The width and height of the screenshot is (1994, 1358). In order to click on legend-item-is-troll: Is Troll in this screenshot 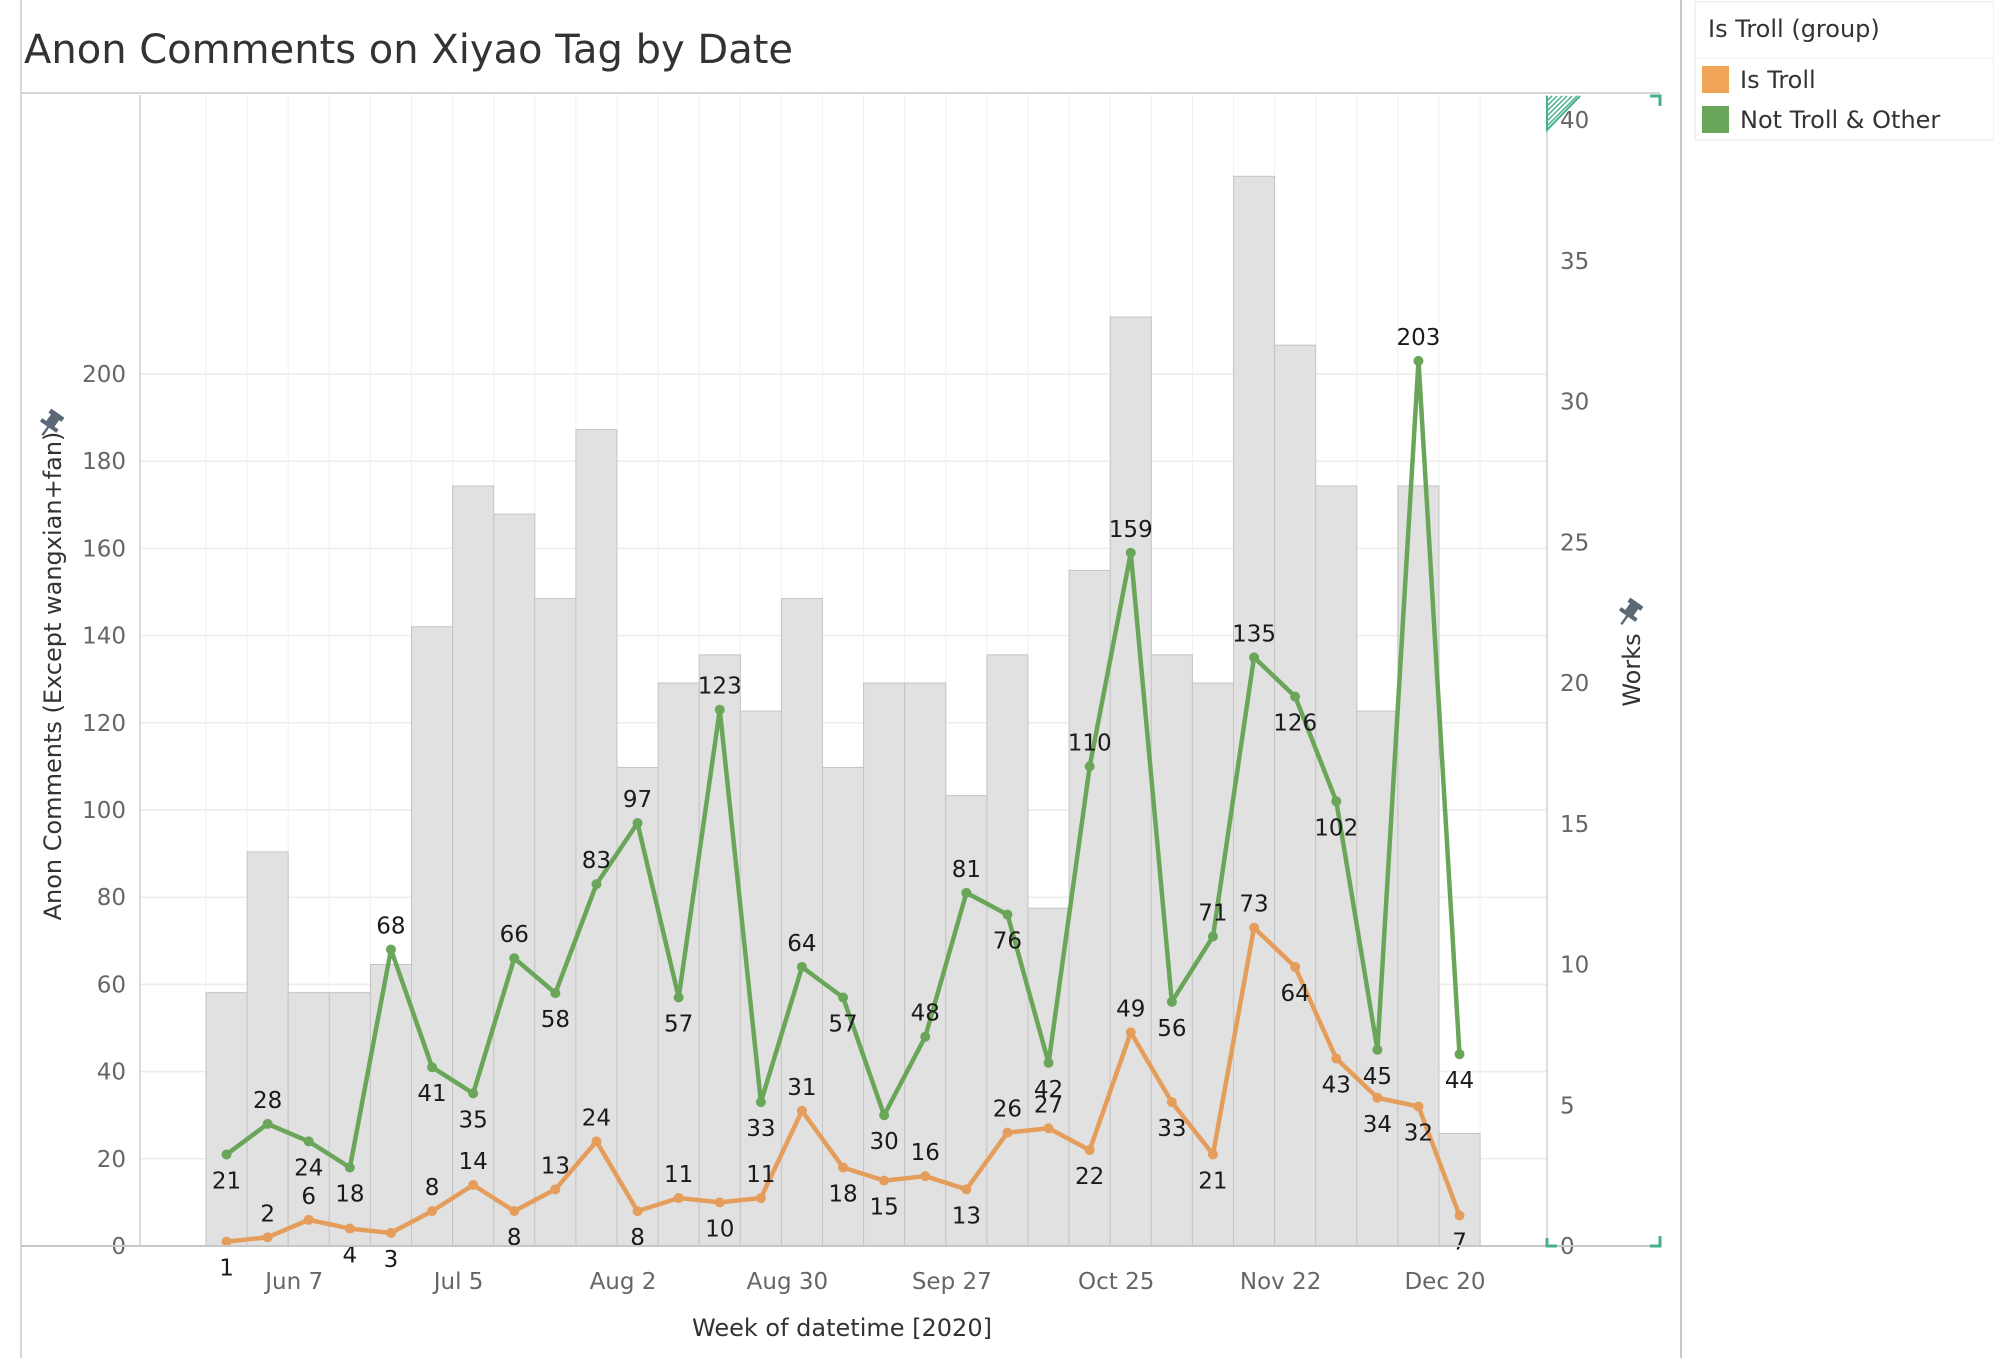, I will do `click(1759, 80)`.